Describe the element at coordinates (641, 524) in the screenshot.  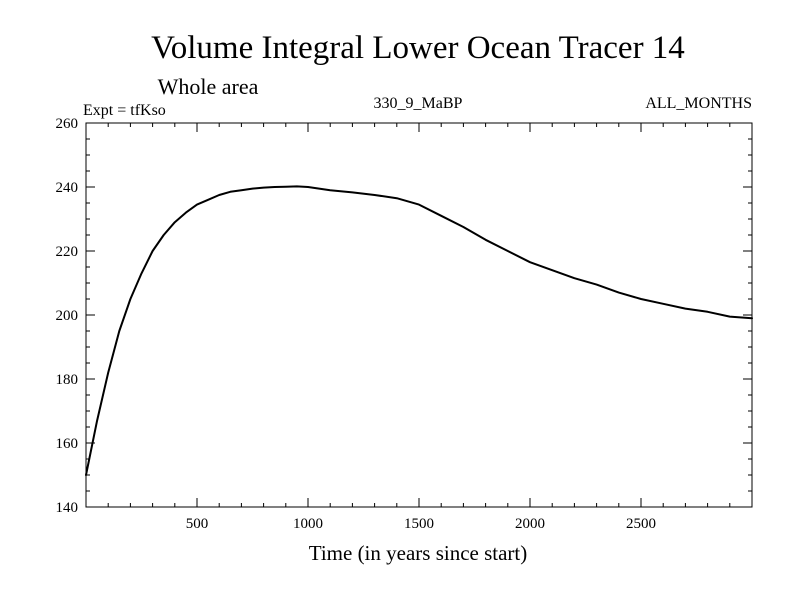
I see `x-tick-label: 2500` at that location.